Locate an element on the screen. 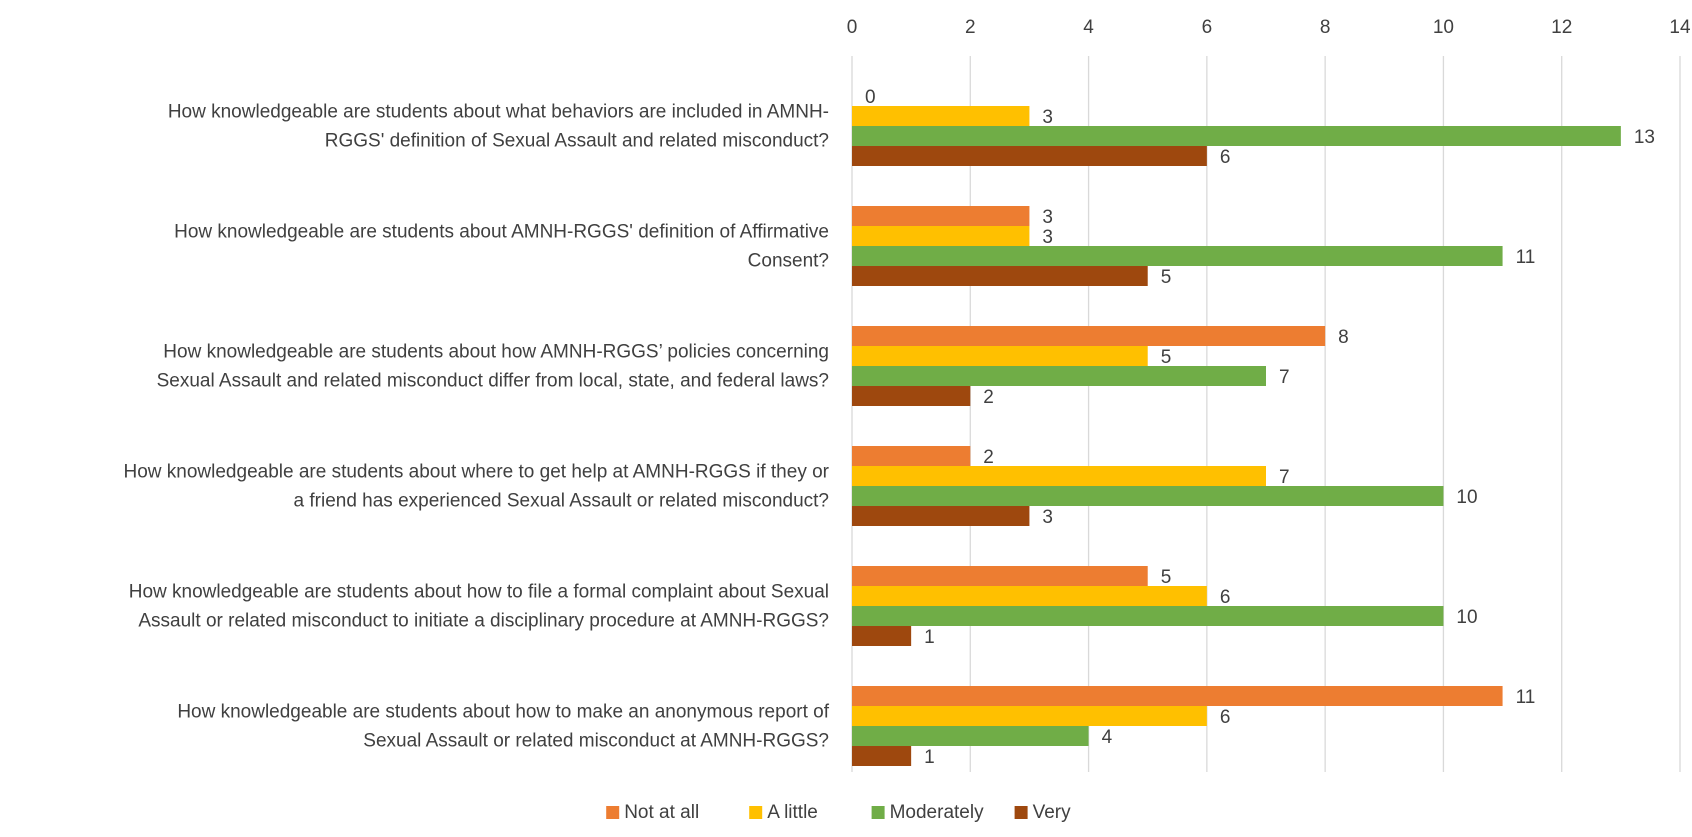 The height and width of the screenshot is (837, 1692). category-label-line: Consent? is located at coordinates (788, 261).